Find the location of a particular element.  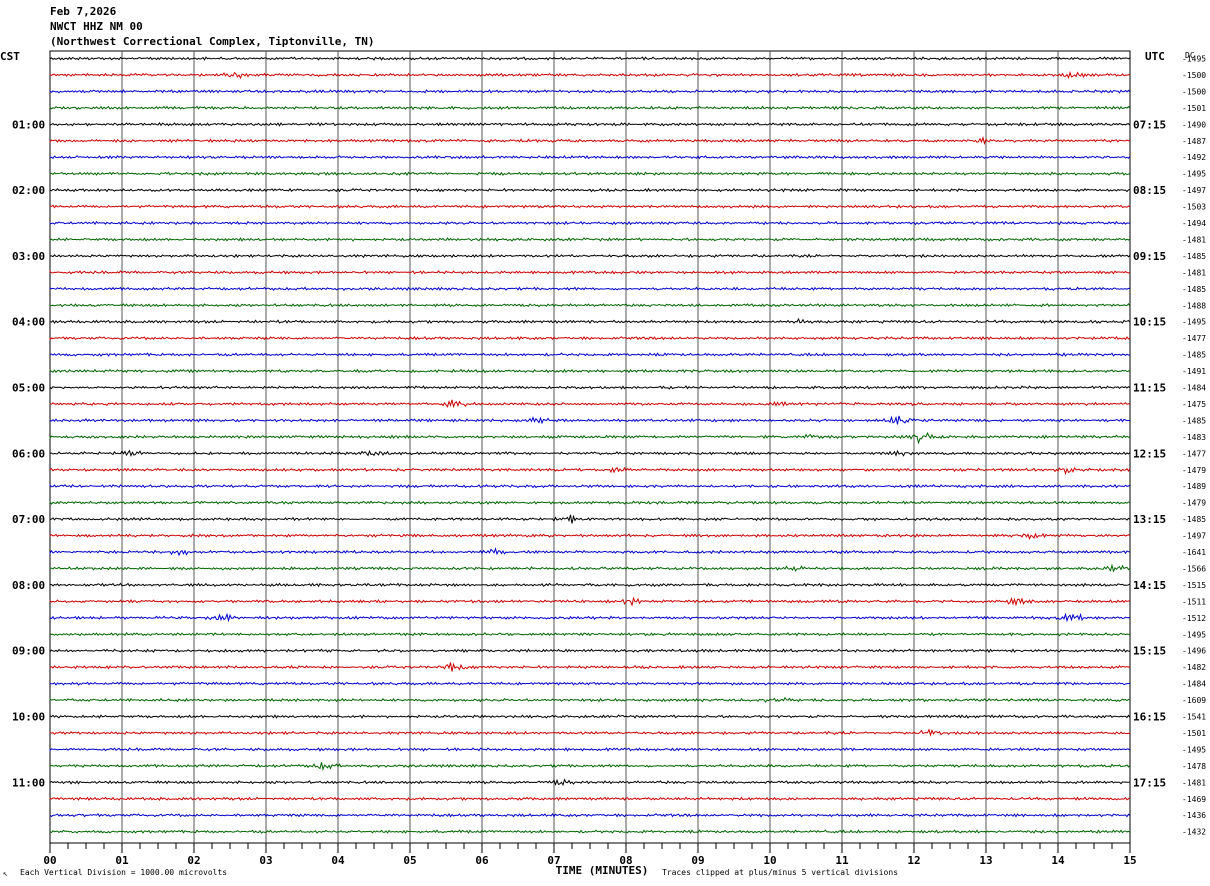

left-hour-label: 05:00 is located at coordinates (28, 388).